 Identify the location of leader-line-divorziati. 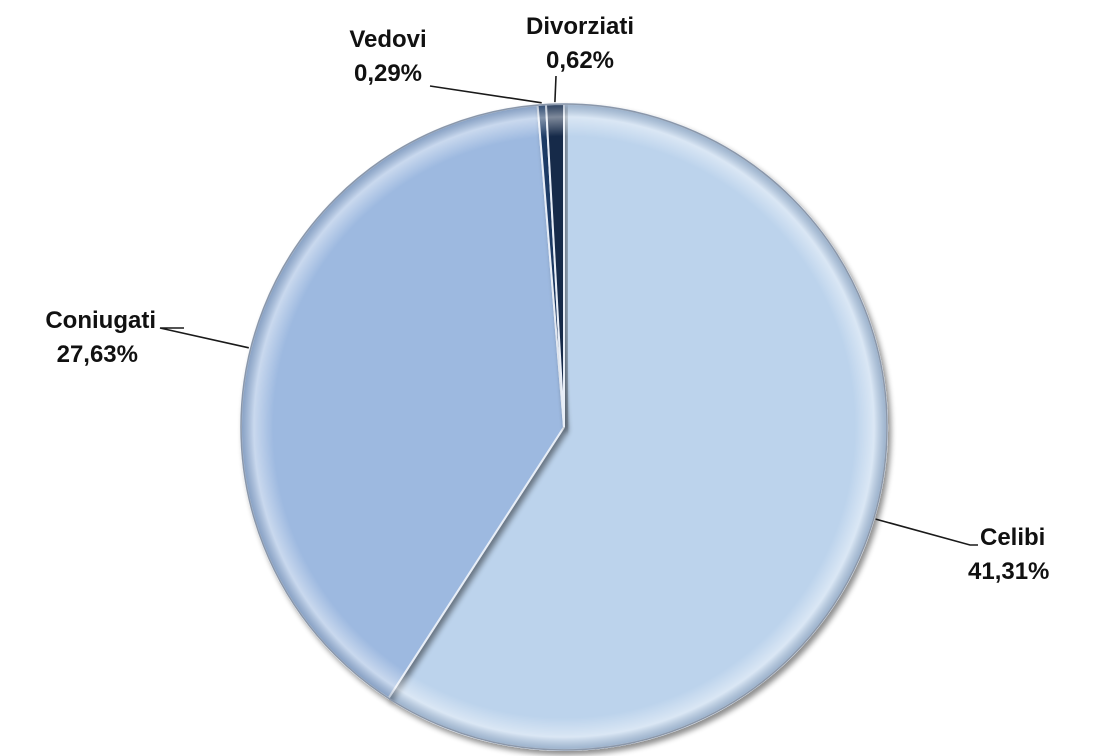
(555, 89).